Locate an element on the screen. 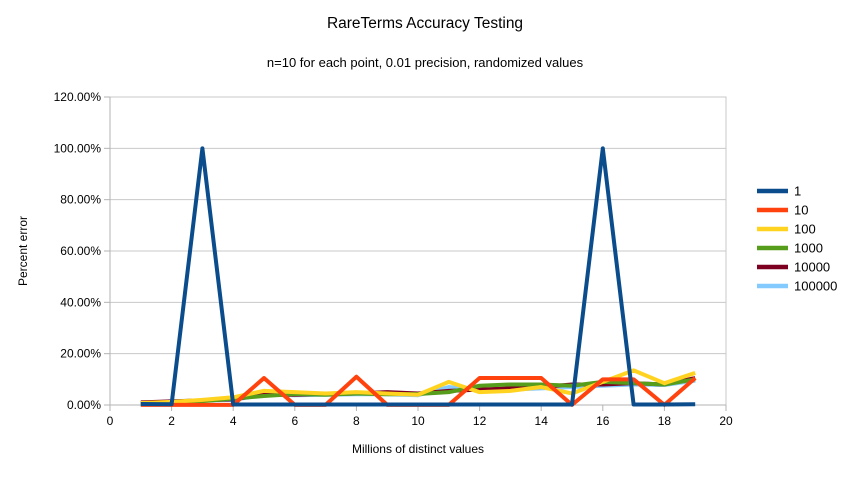  legend-label-1: 1 is located at coordinates (797, 191).